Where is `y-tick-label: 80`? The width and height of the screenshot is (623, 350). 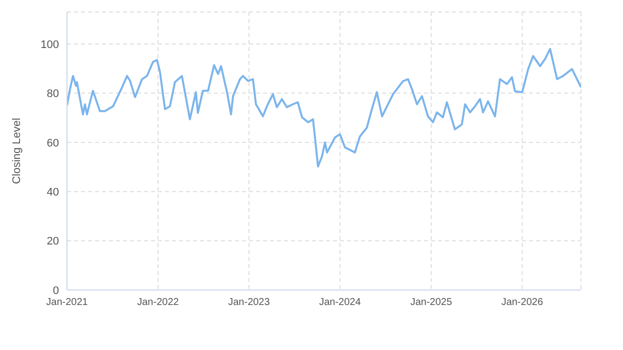
y-tick-label: 80 is located at coordinates (52, 94).